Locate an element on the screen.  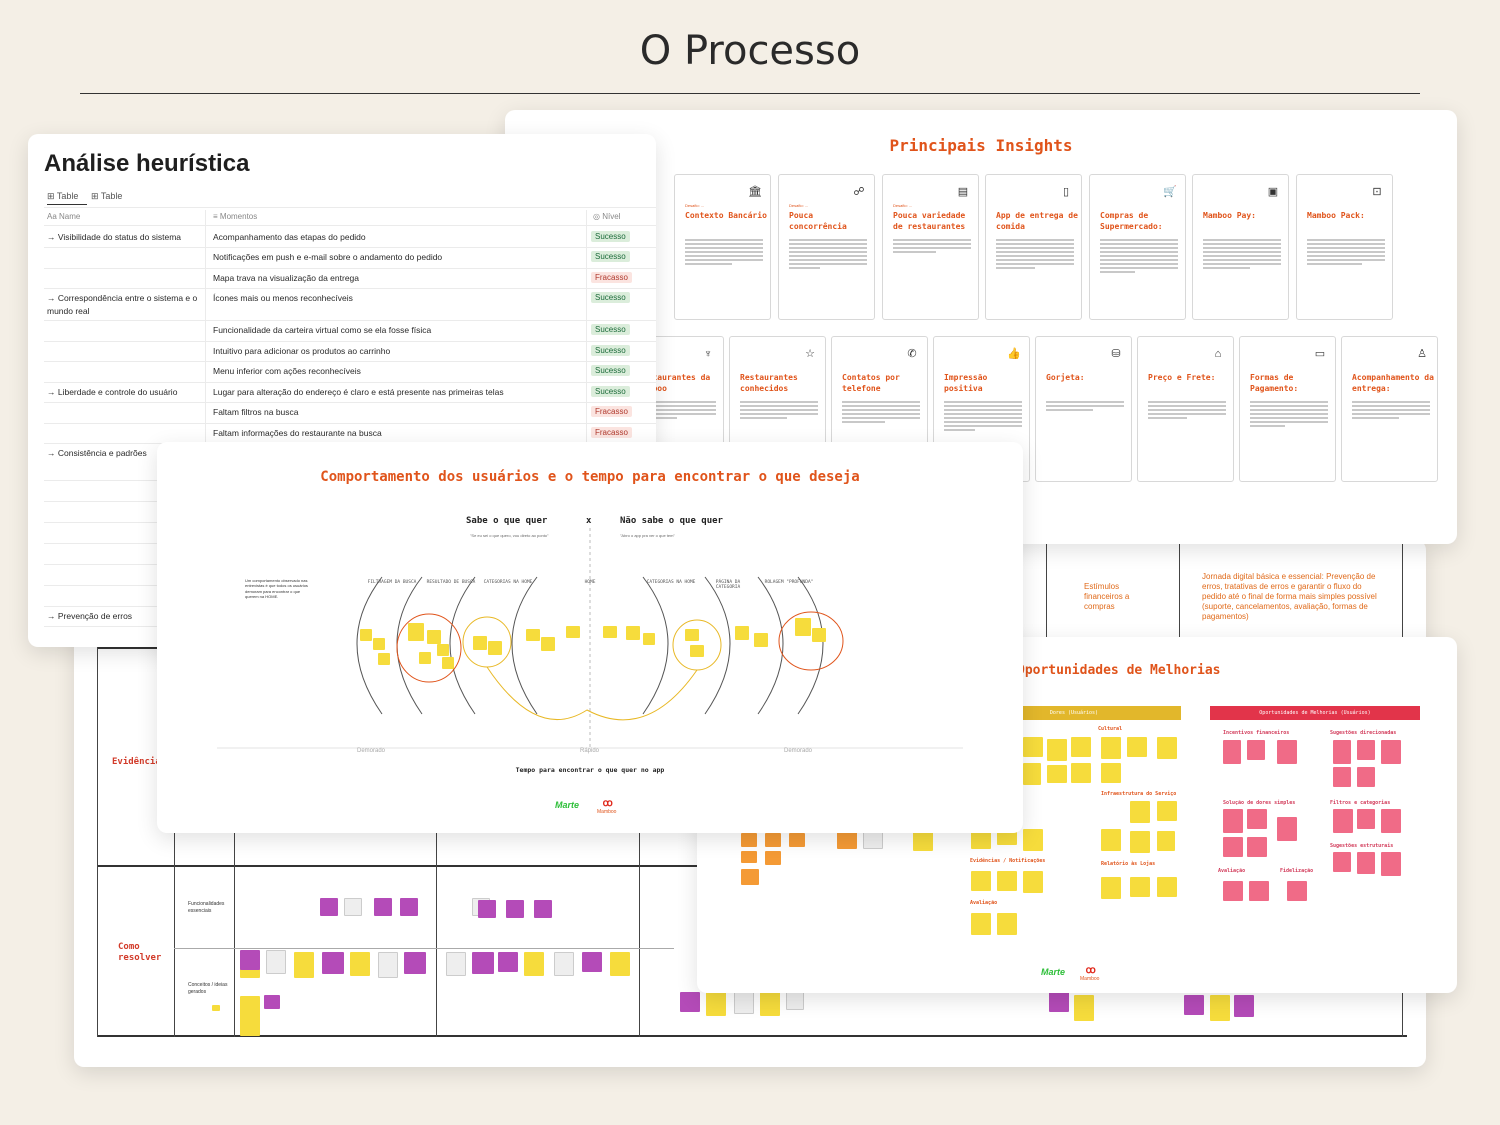
heuristic-name: → Prevenção de erros is located at coordinates (90, 616).